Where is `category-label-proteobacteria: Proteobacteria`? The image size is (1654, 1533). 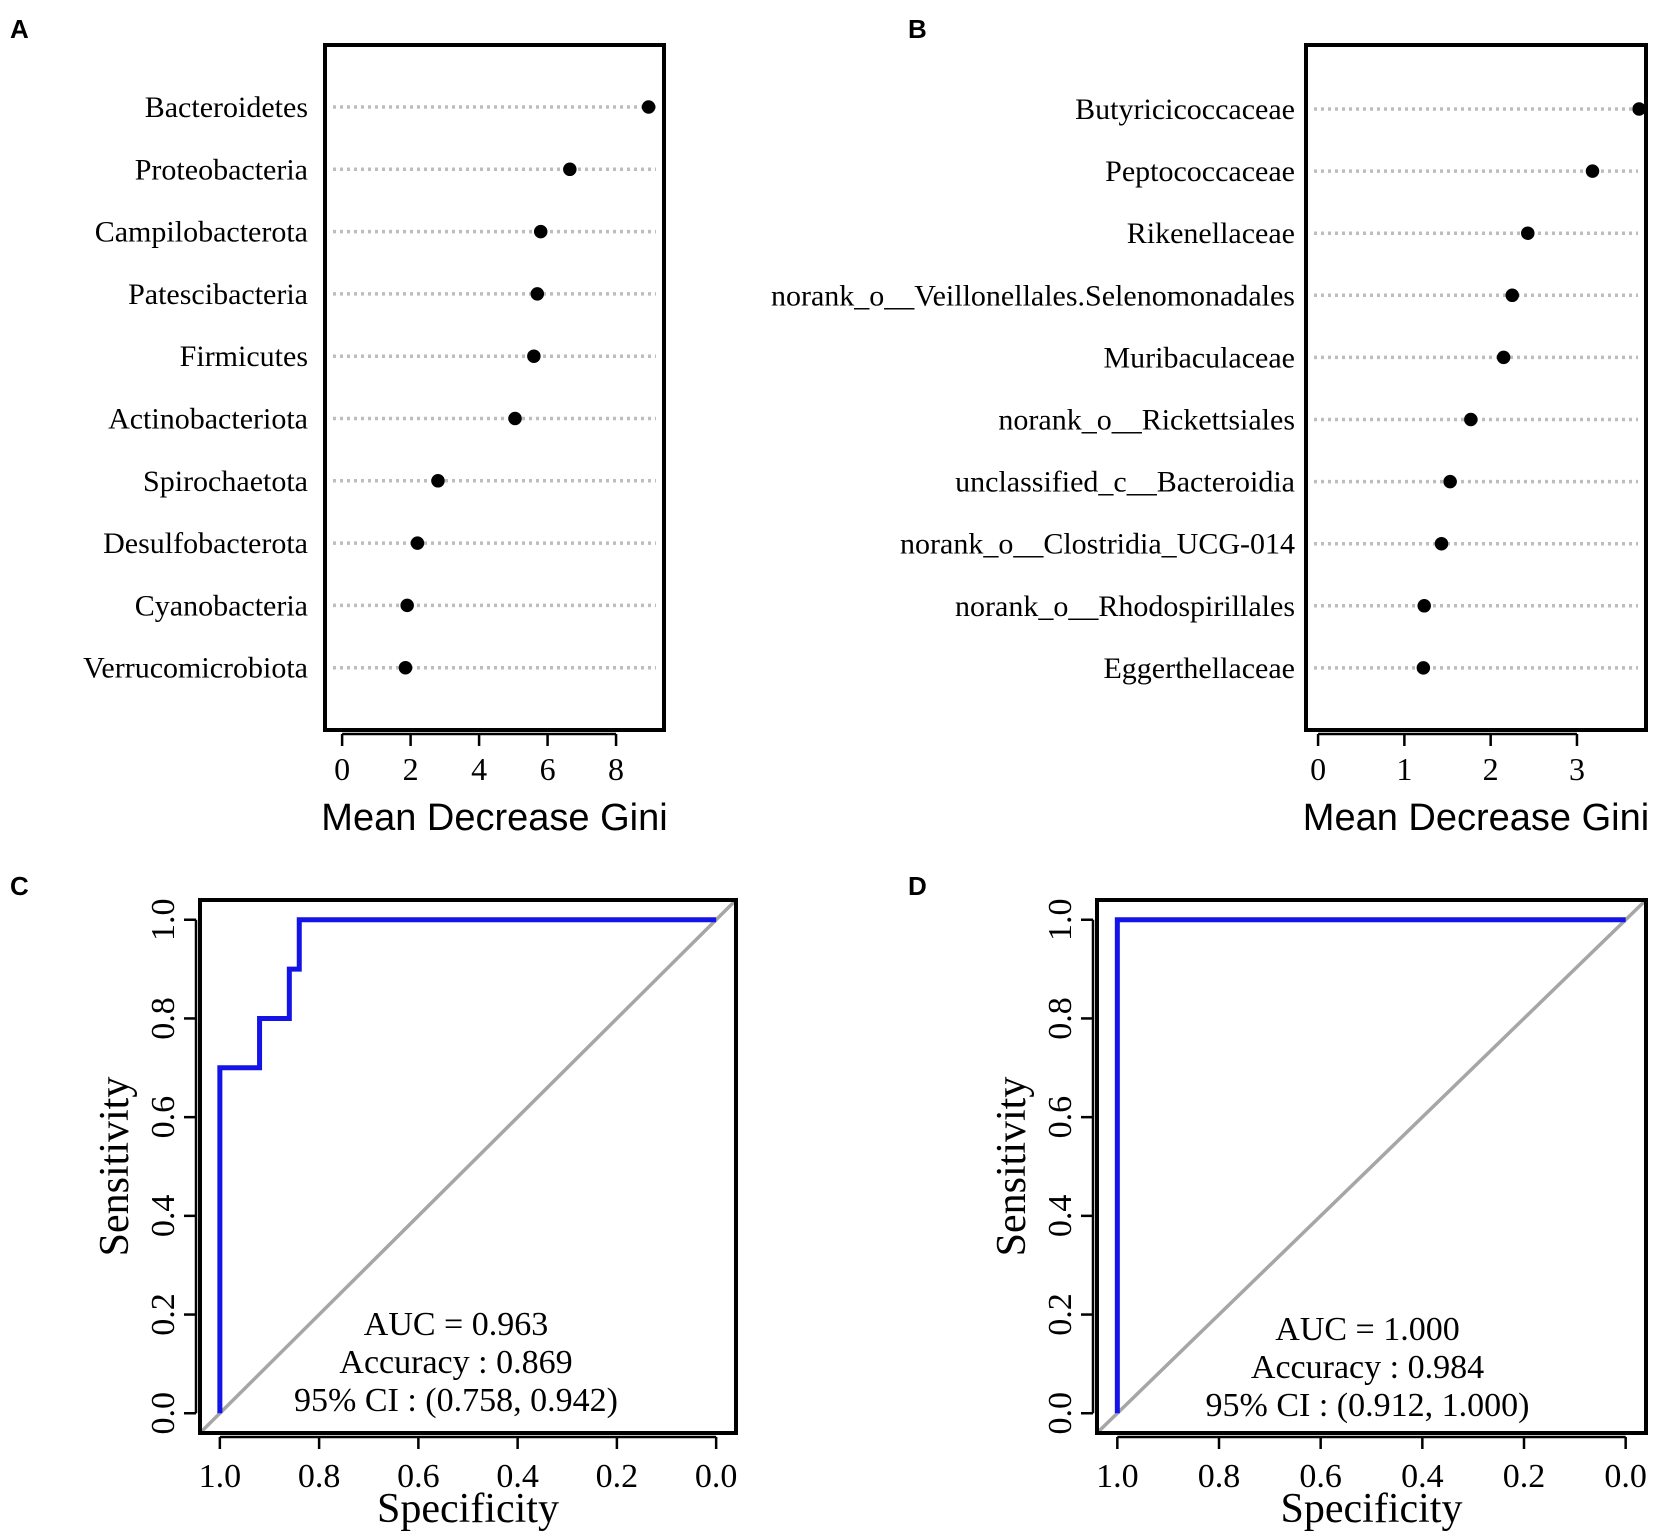 category-label-proteobacteria: Proteobacteria is located at coordinates (221, 169).